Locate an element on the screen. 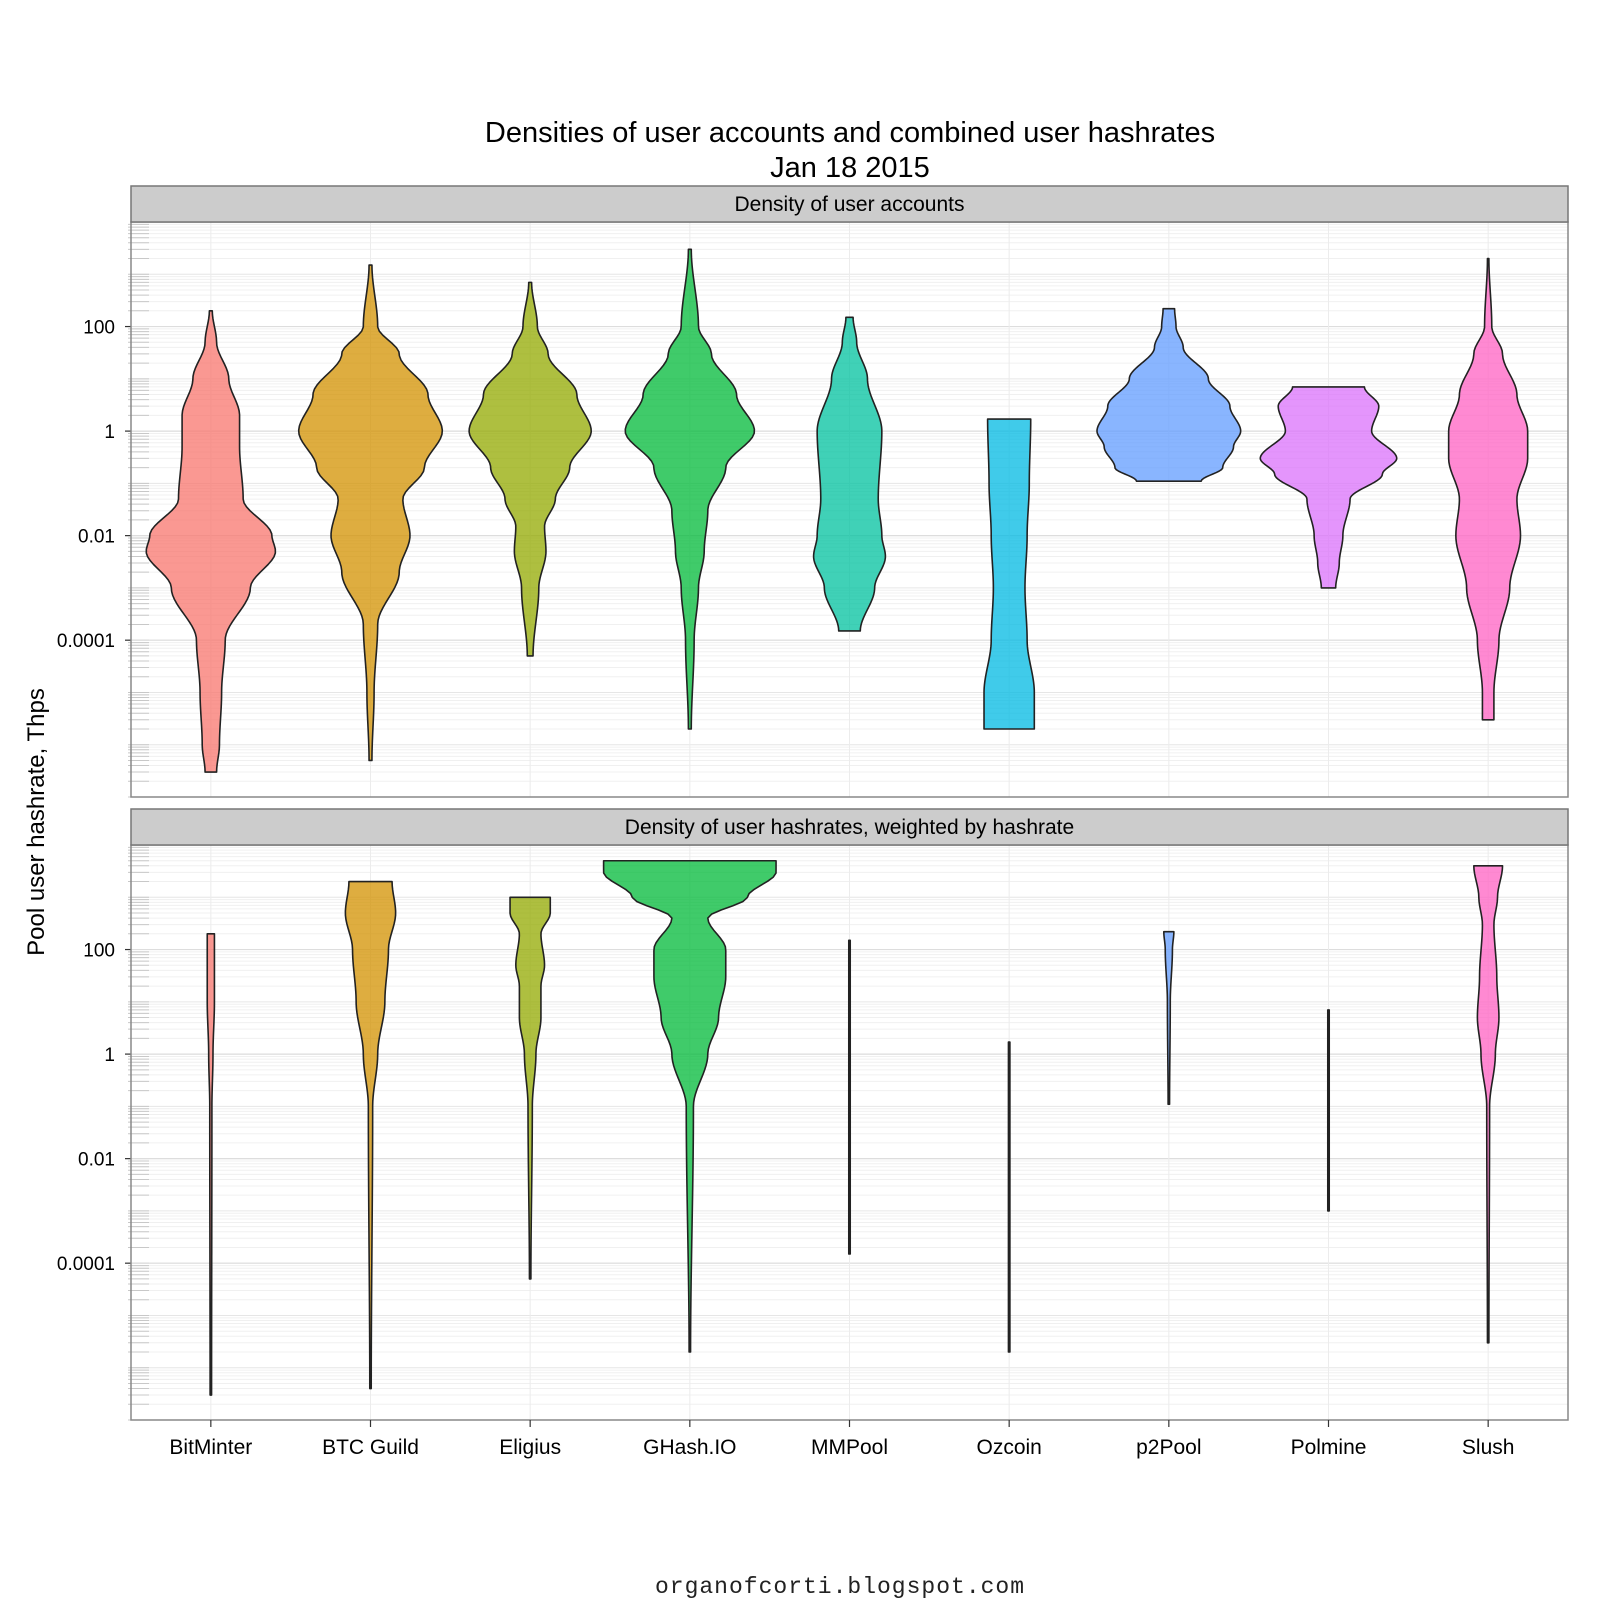 The height and width of the screenshot is (1600, 1600). x-tick-label: Eligius is located at coordinates (530, 1447).